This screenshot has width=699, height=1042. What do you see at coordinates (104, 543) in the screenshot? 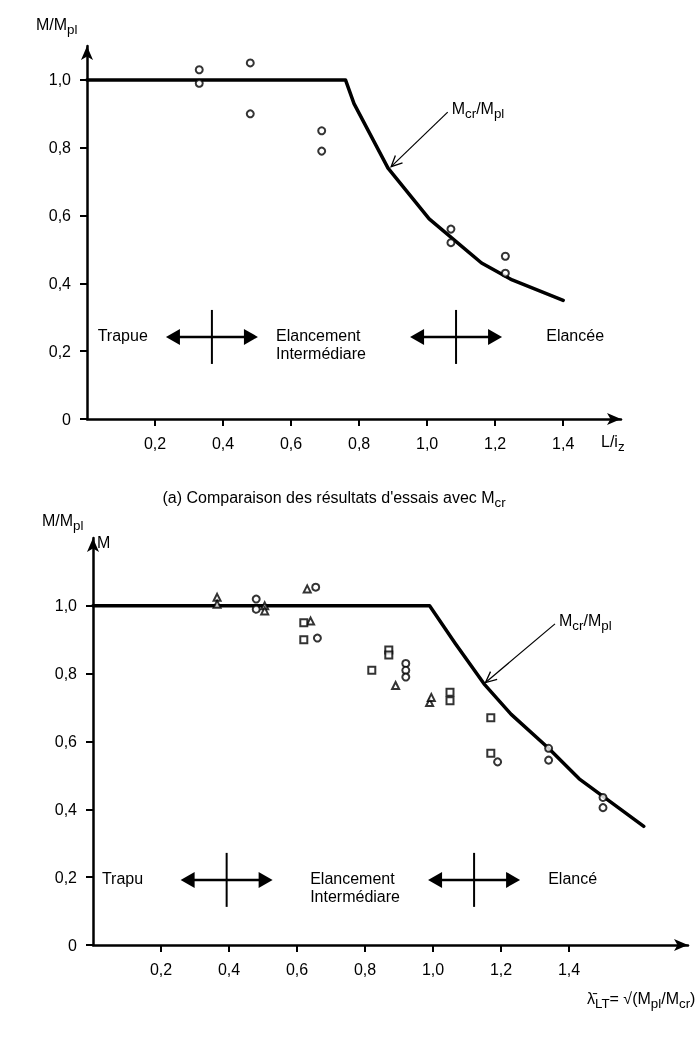
I see `annotation: M` at bounding box center [104, 543].